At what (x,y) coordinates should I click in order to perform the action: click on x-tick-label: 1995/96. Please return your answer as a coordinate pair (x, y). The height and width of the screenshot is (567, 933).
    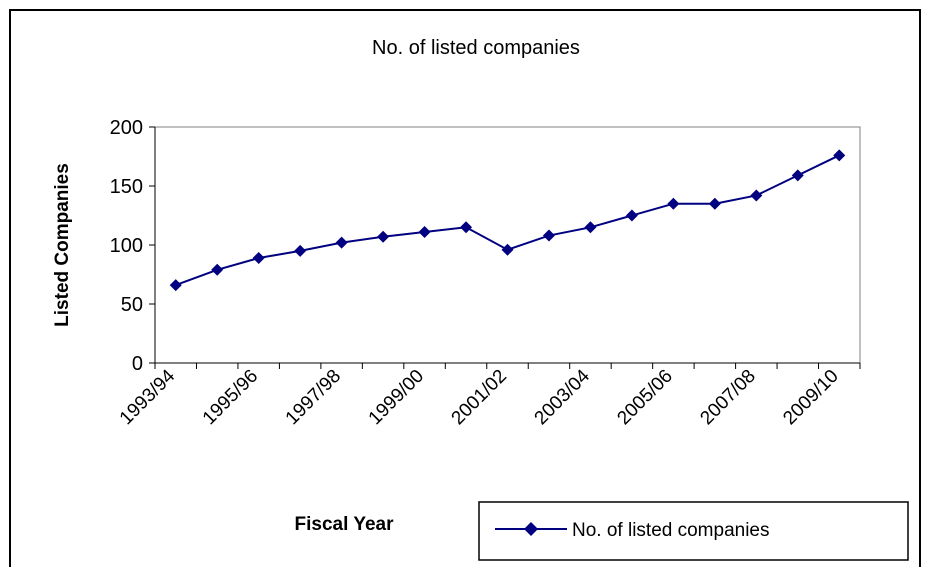
    Looking at the image, I should click on (230, 397).